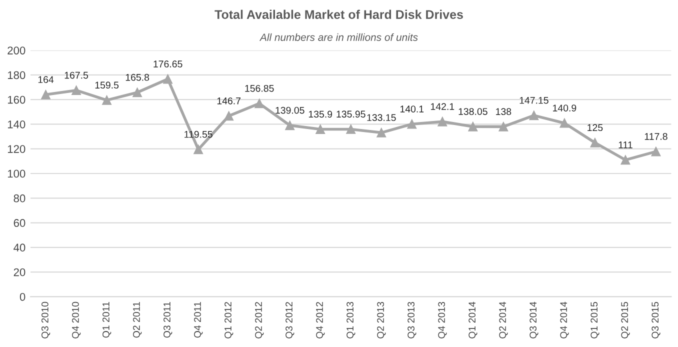  What do you see at coordinates (625, 145) in the screenshot?
I see `data-label: 111` at bounding box center [625, 145].